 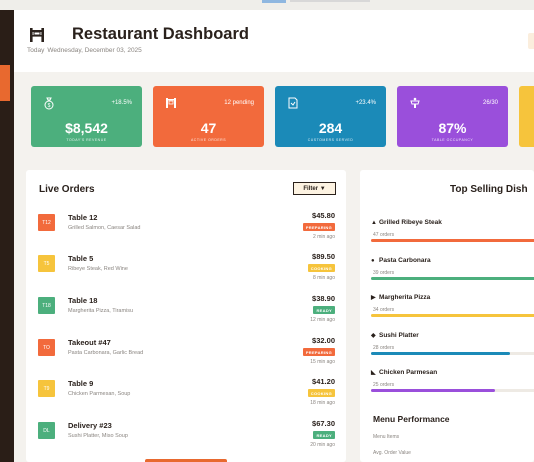 What do you see at coordinates (267, 5) in the screenshot?
I see `browser-top-strip` at bounding box center [267, 5].